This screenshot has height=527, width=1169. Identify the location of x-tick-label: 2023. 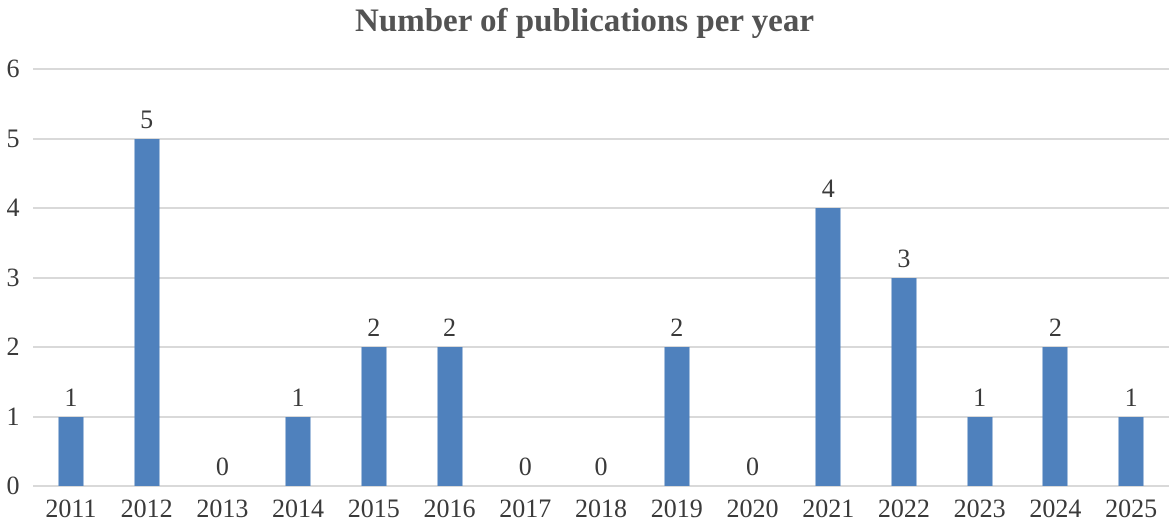
(979, 508).